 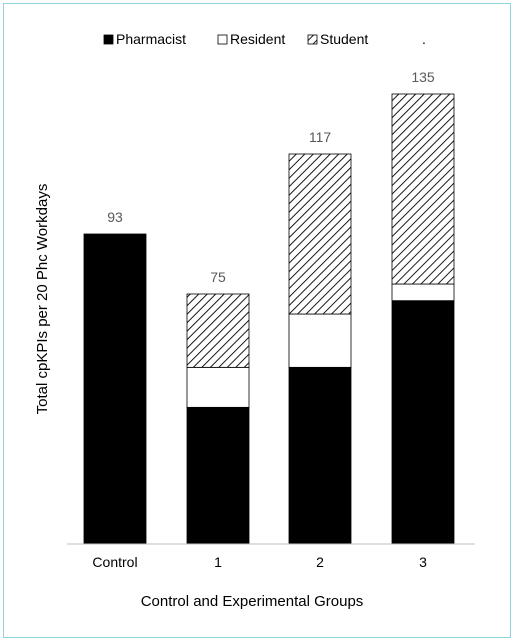 What do you see at coordinates (42, 299) in the screenshot?
I see `y-axis-title: Total cpKPIs per 20 Phc Workdays` at bounding box center [42, 299].